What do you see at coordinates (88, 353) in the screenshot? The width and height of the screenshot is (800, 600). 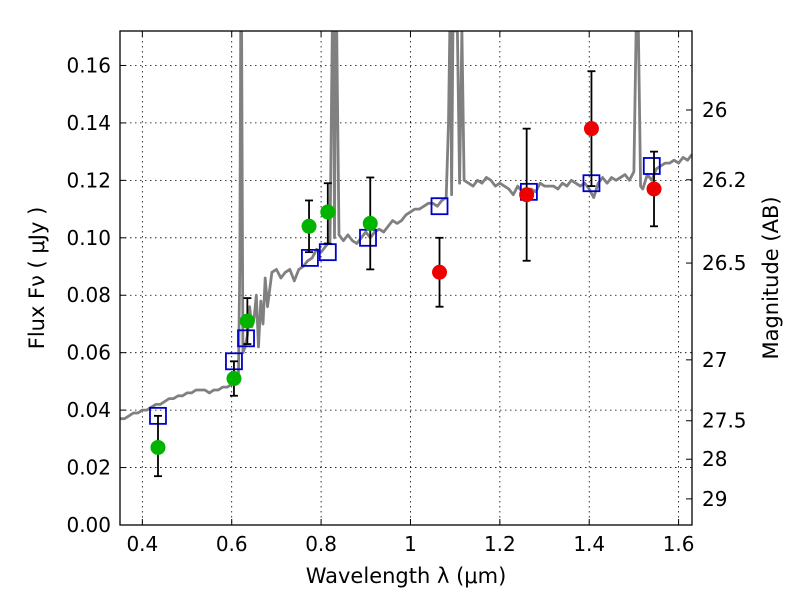 I see `y-tick-label: 0.06` at bounding box center [88, 353].